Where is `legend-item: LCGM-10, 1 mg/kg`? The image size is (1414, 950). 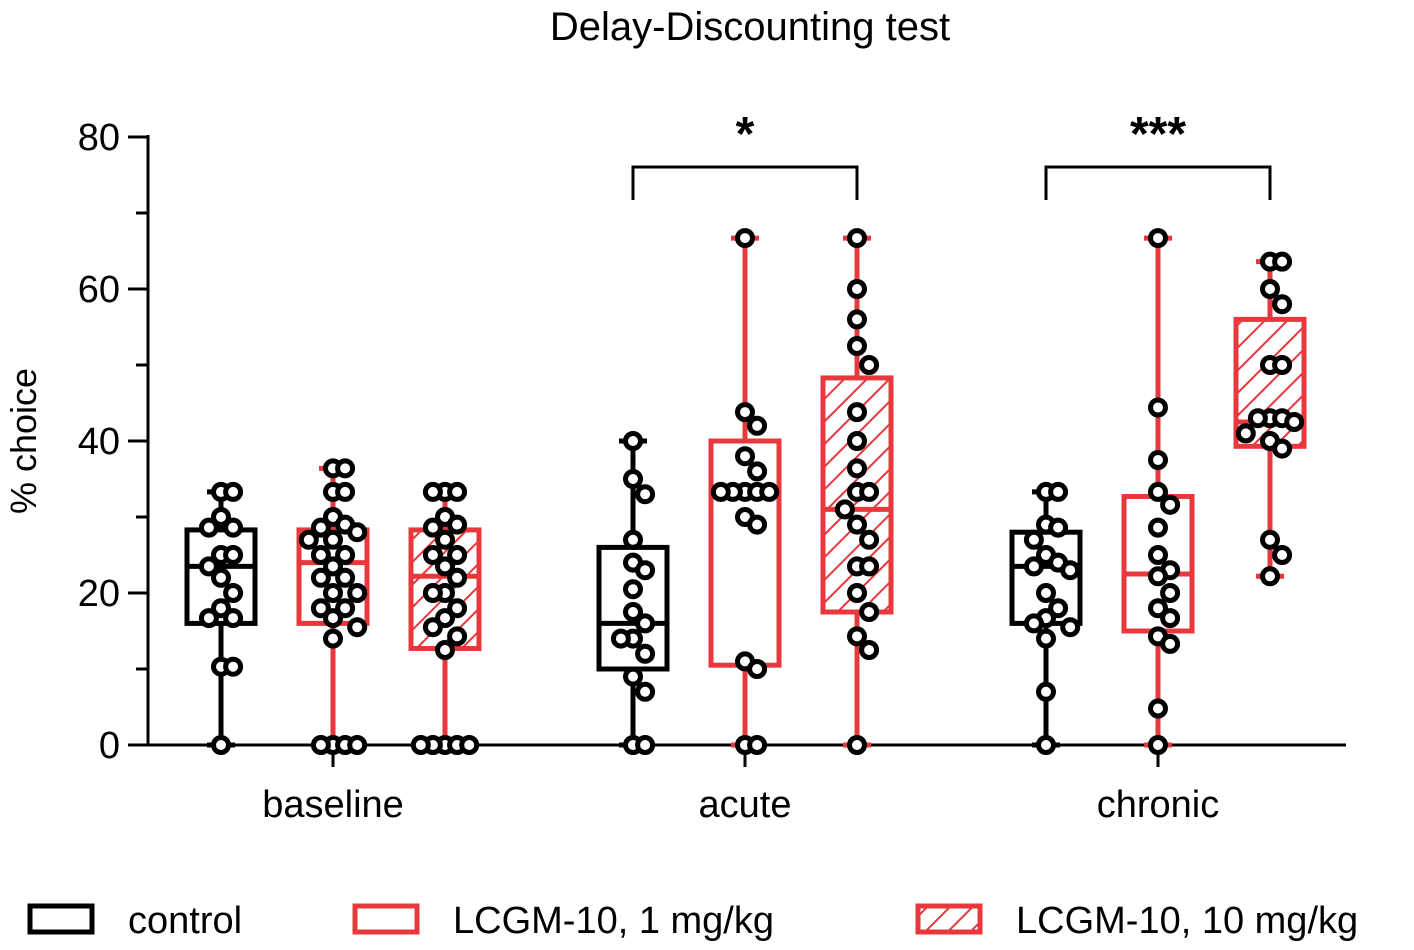
legend-item: LCGM-10, 1 mg/kg is located at coordinates (563, 921).